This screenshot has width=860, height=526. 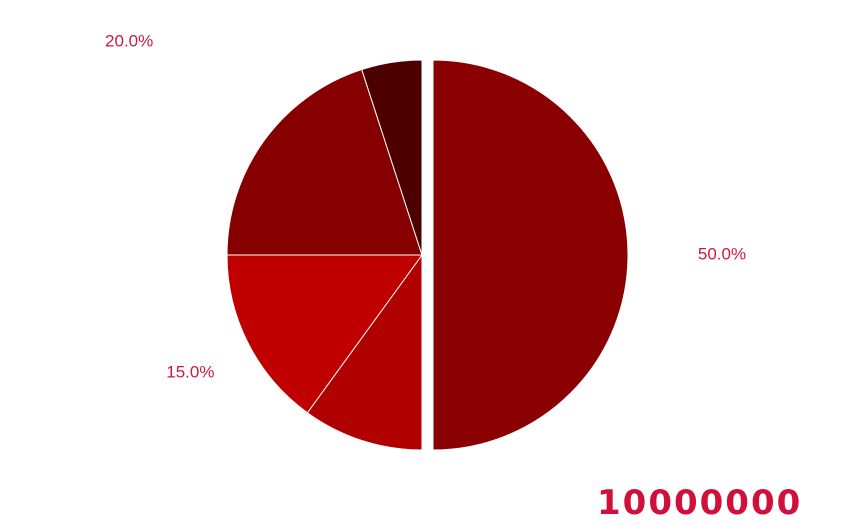 What do you see at coordinates (190, 372) in the screenshot?
I see `slice-label-3: 15.0%` at bounding box center [190, 372].